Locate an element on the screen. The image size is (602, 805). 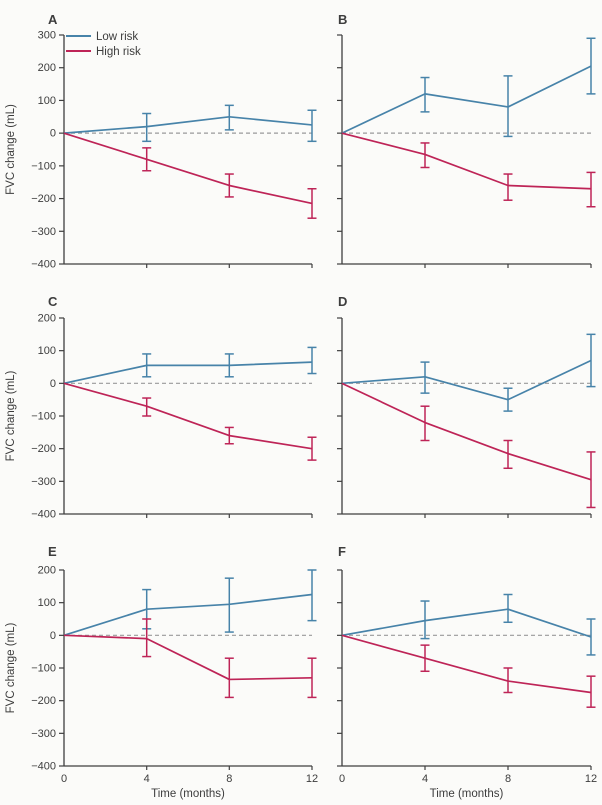
panel-B: B is located at coordinates (466, 140).